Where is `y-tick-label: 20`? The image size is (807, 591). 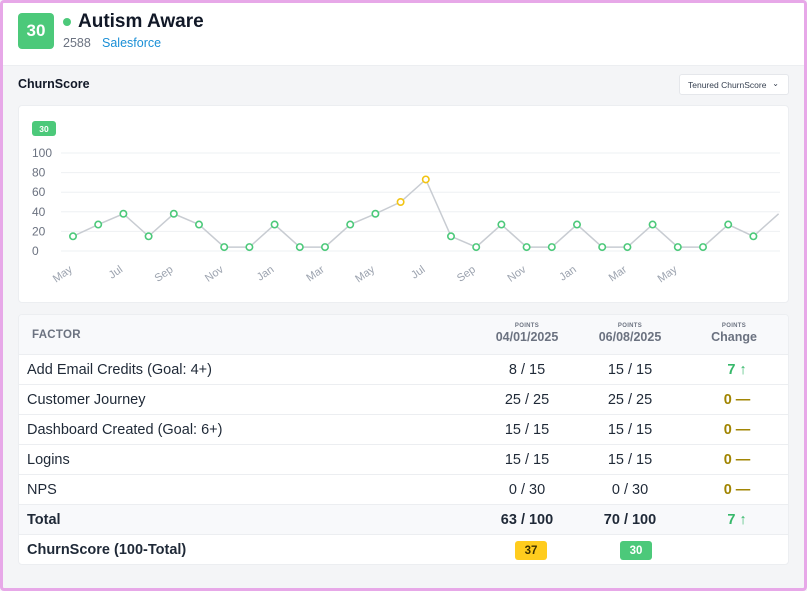 y-tick-label: 20 is located at coordinates (39, 231).